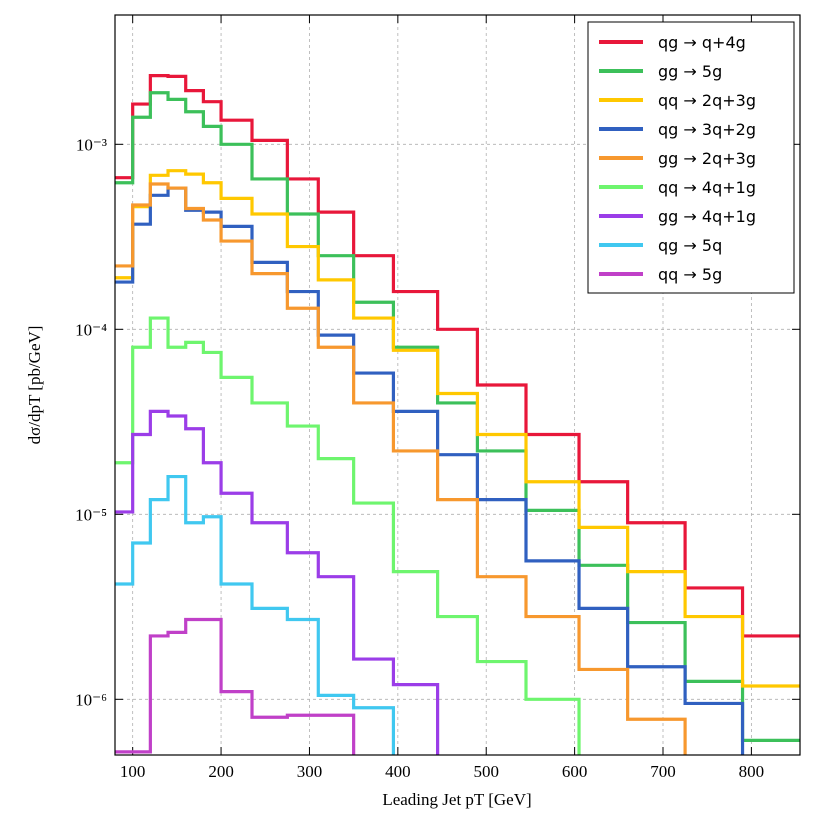  Describe the element at coordinates (690, 274) in the screenshot. I see `legend-label: qq → 5g` at that location.